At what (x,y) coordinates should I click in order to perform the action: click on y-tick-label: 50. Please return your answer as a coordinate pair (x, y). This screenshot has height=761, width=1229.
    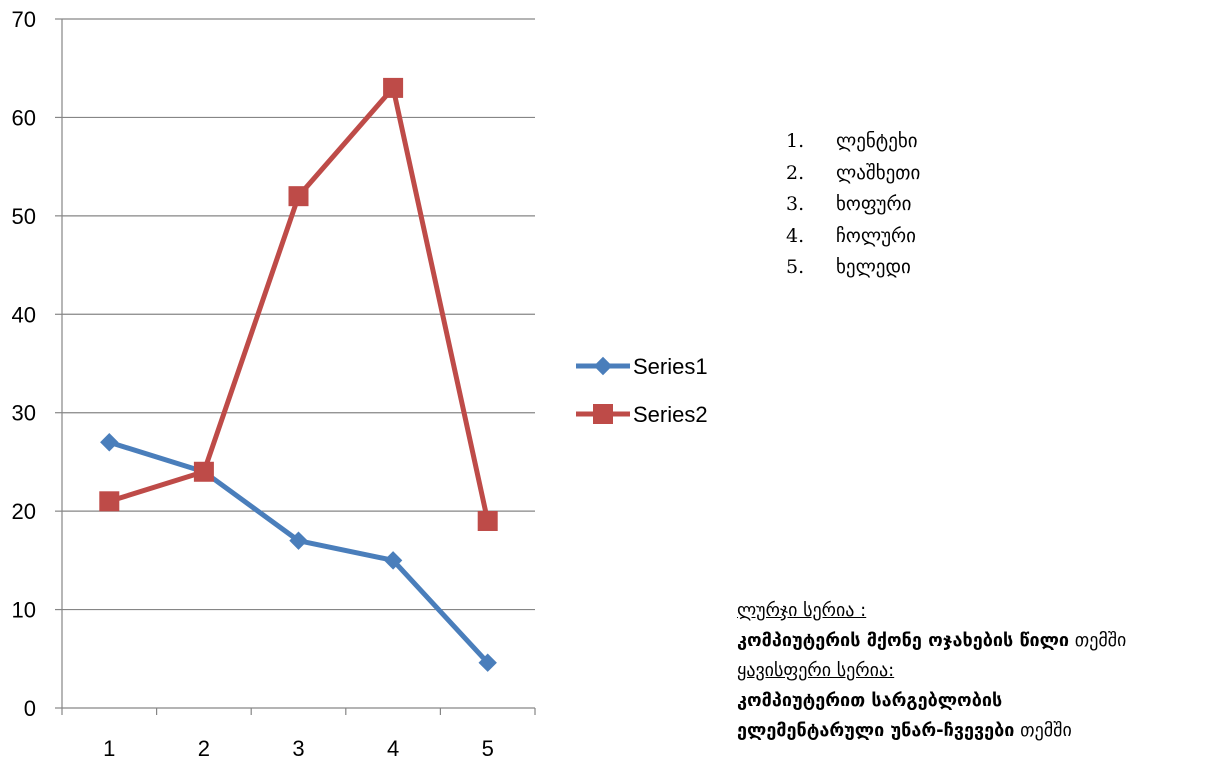
    Looking at the image, I should click on (24, 216).